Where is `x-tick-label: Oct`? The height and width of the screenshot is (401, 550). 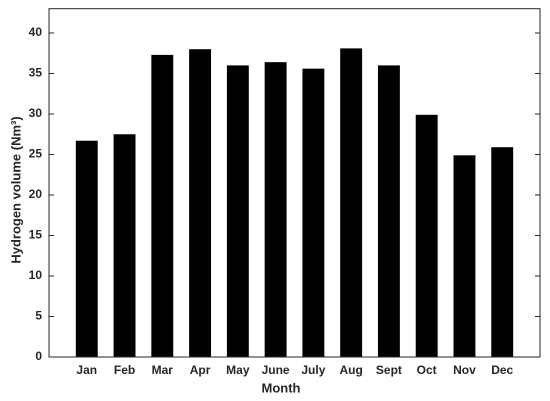
x-tick-label: Oct is located at coordinates (427, 370).